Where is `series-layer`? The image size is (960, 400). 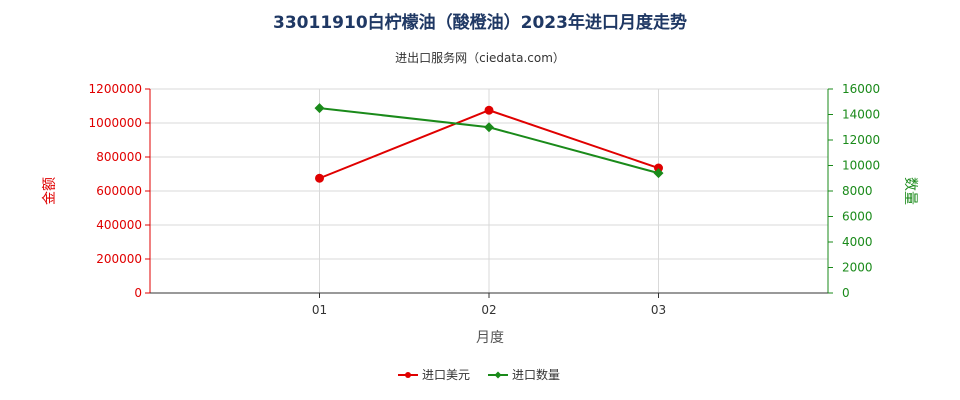
series-layer is located at coordinates (489, 143).